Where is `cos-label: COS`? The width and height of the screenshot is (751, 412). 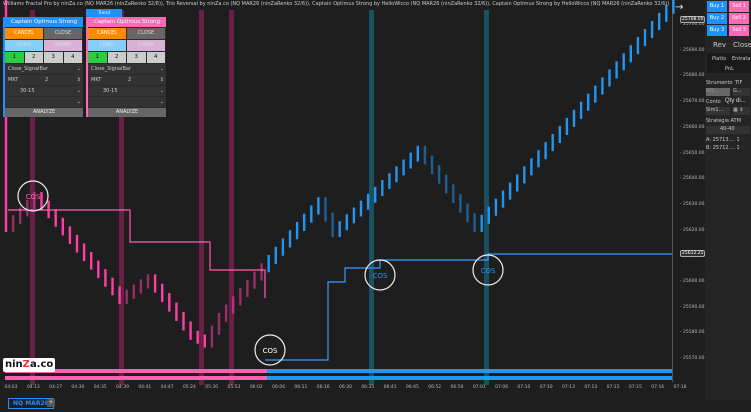 cos-label: COS is located at coordinates (270, 351).